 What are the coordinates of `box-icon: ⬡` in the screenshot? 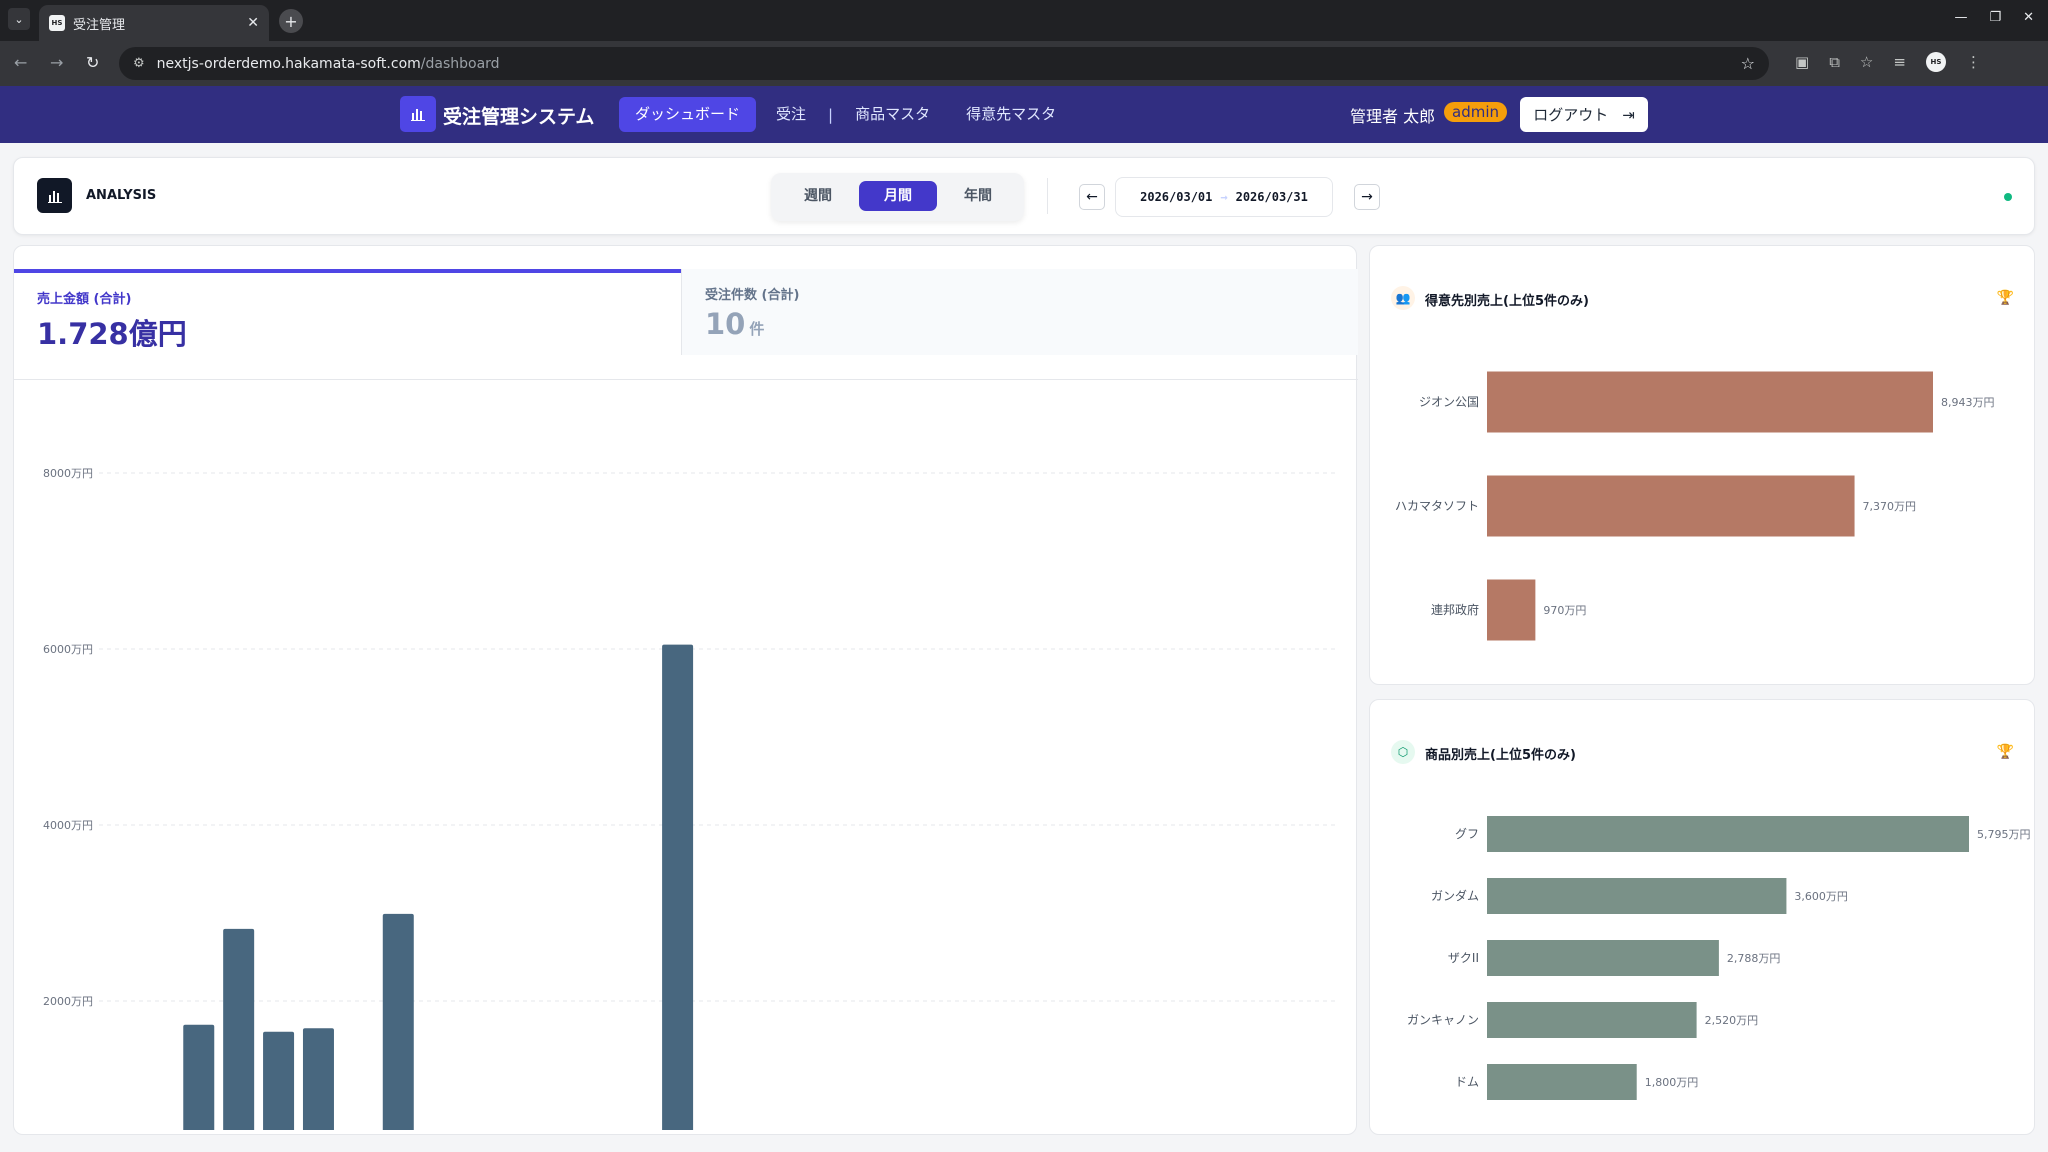 It's located at (1403, 752).